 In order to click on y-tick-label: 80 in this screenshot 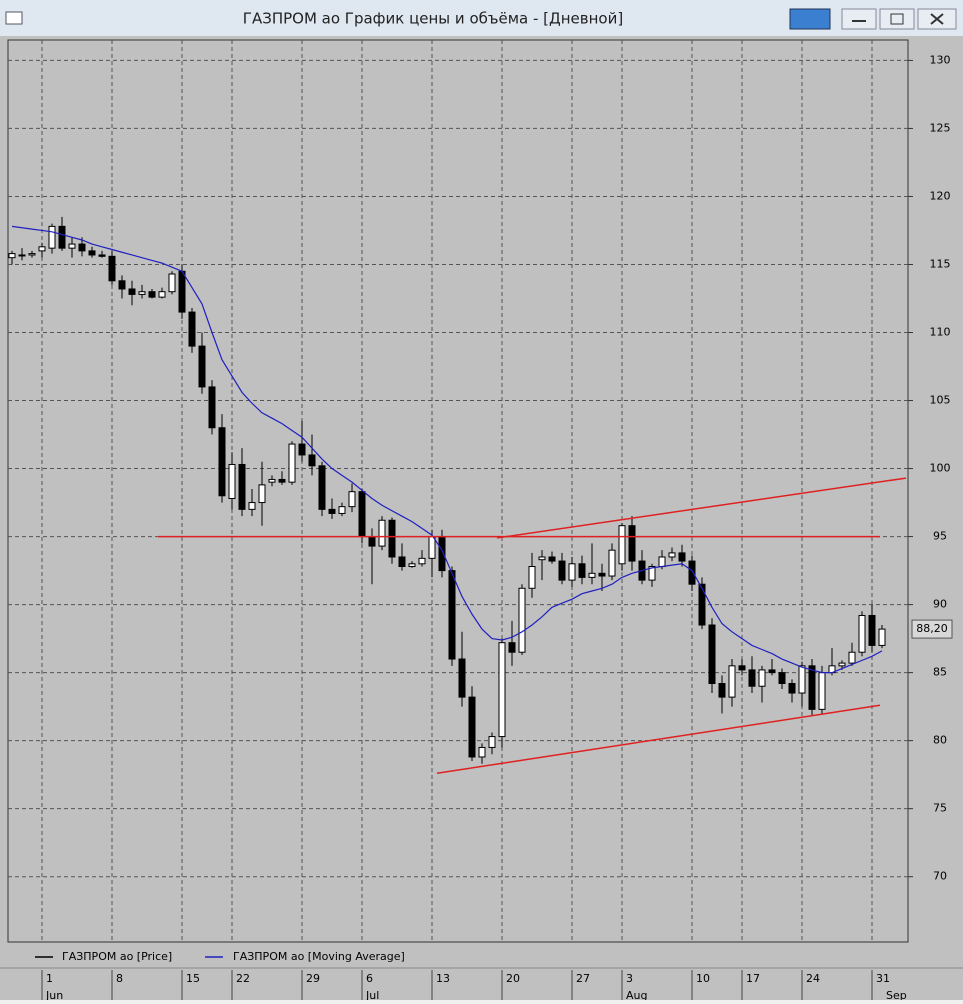, I will do `click(940, 740)`.